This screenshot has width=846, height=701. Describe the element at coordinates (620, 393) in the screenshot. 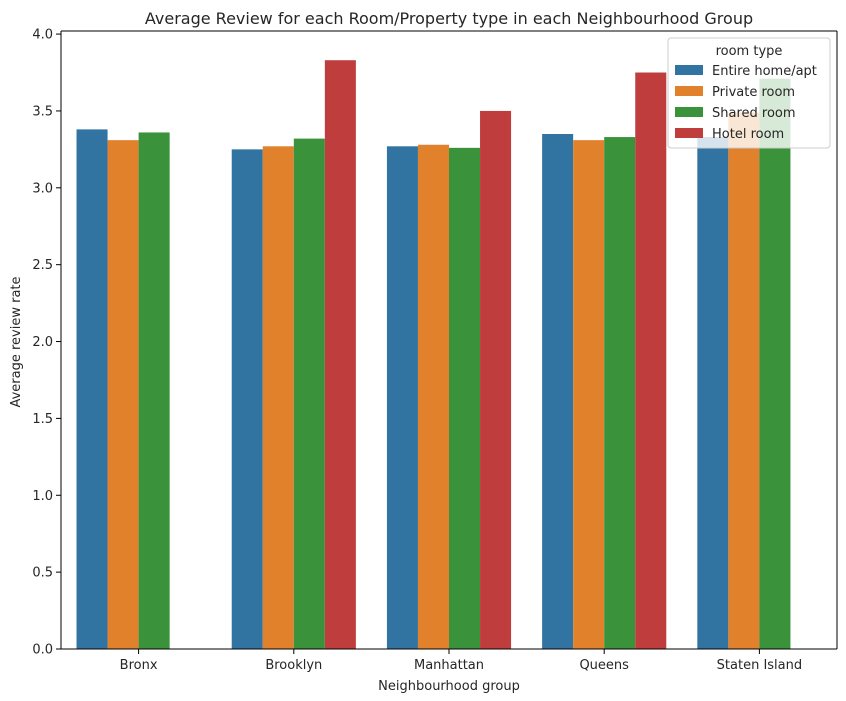

I see `bar-queens-shared-room` at that location.